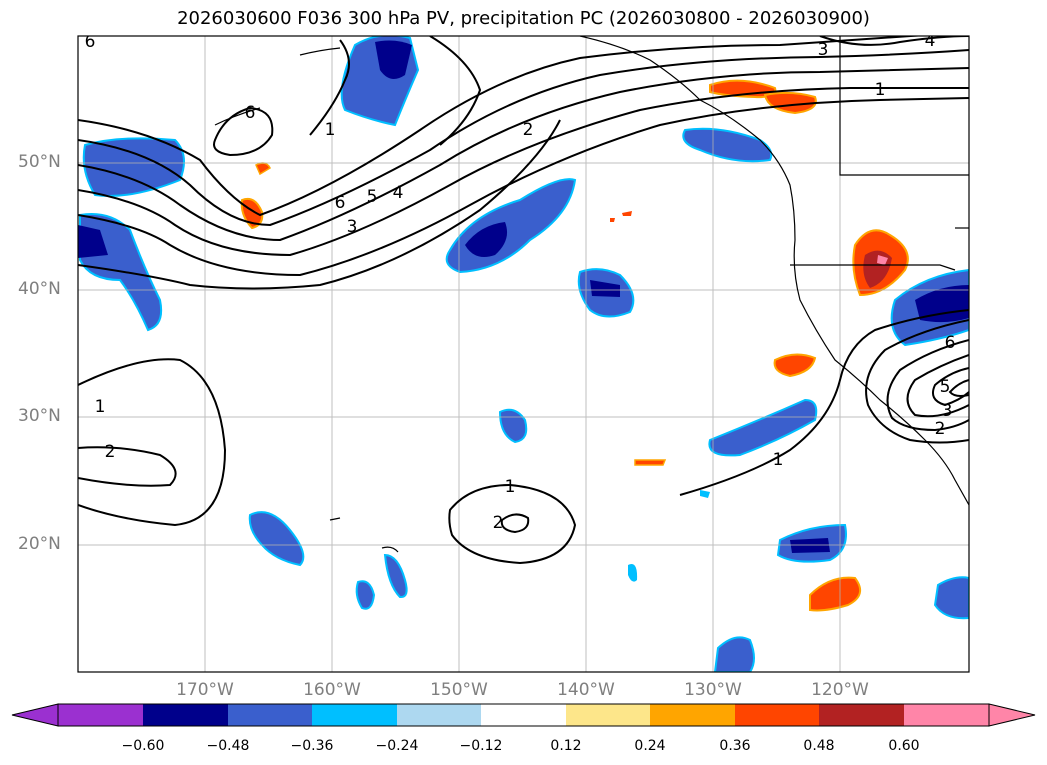  Describe the element at coordinates (205, 690) in the screenshot. I see `lon-label-170w: 170°W` at that location.